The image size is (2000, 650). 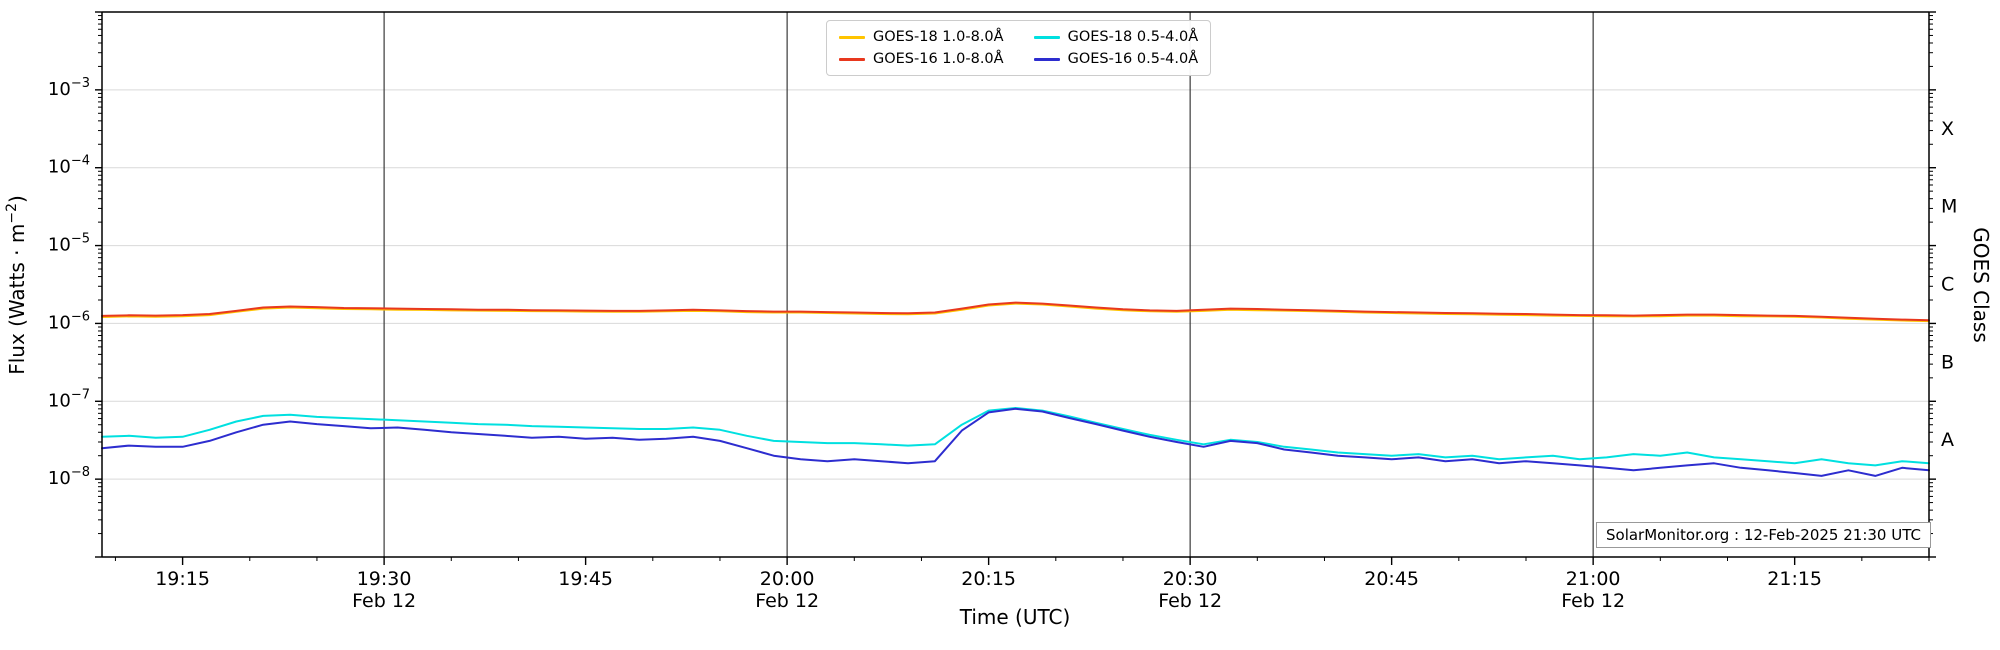 I want to click on legend-label: GOES-18 0.5-4.0Å, so click(x=1133, y=37).